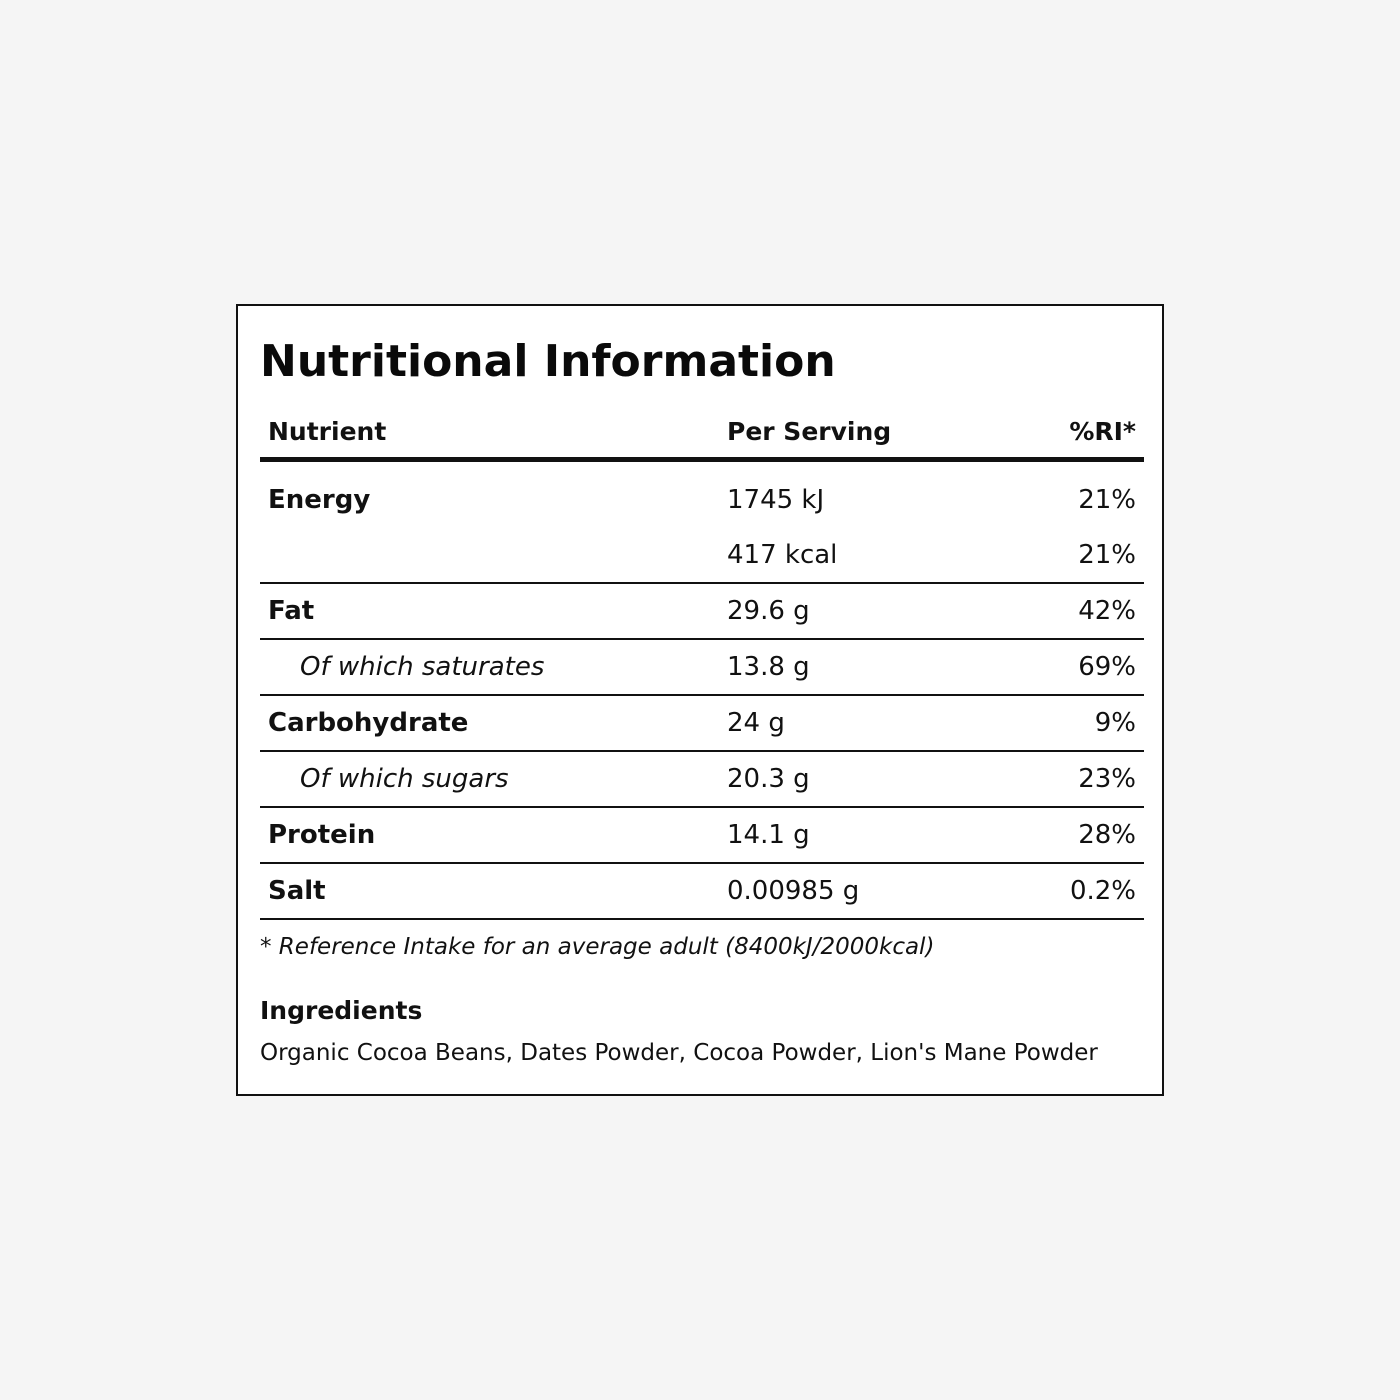 The height and width of the screenshot is (1400, 1400). What do you see at coordinates (319, 500) in the screenshot?
I see `nutrient-name: Energy` at bounding box center [319, 500].